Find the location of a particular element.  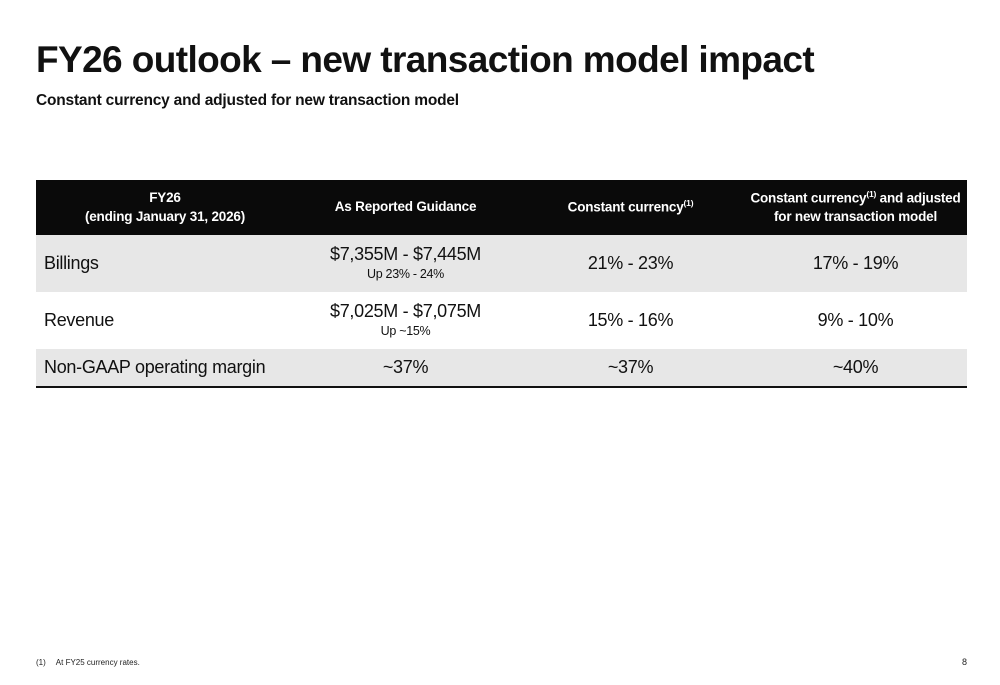

footnote-marker: (1) is located at coordinates (41, 662).